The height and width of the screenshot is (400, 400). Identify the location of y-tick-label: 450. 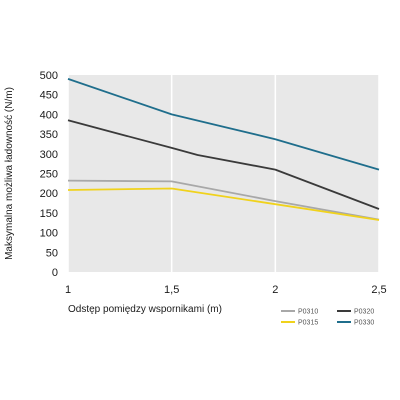
(49, 96).